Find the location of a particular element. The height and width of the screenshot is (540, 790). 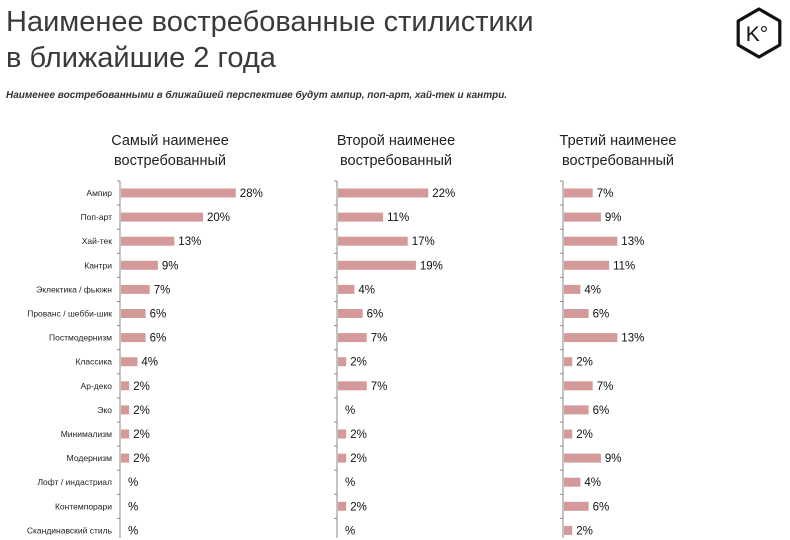

category-label: Скандинавский стиль is located at coordinates (70, 530).